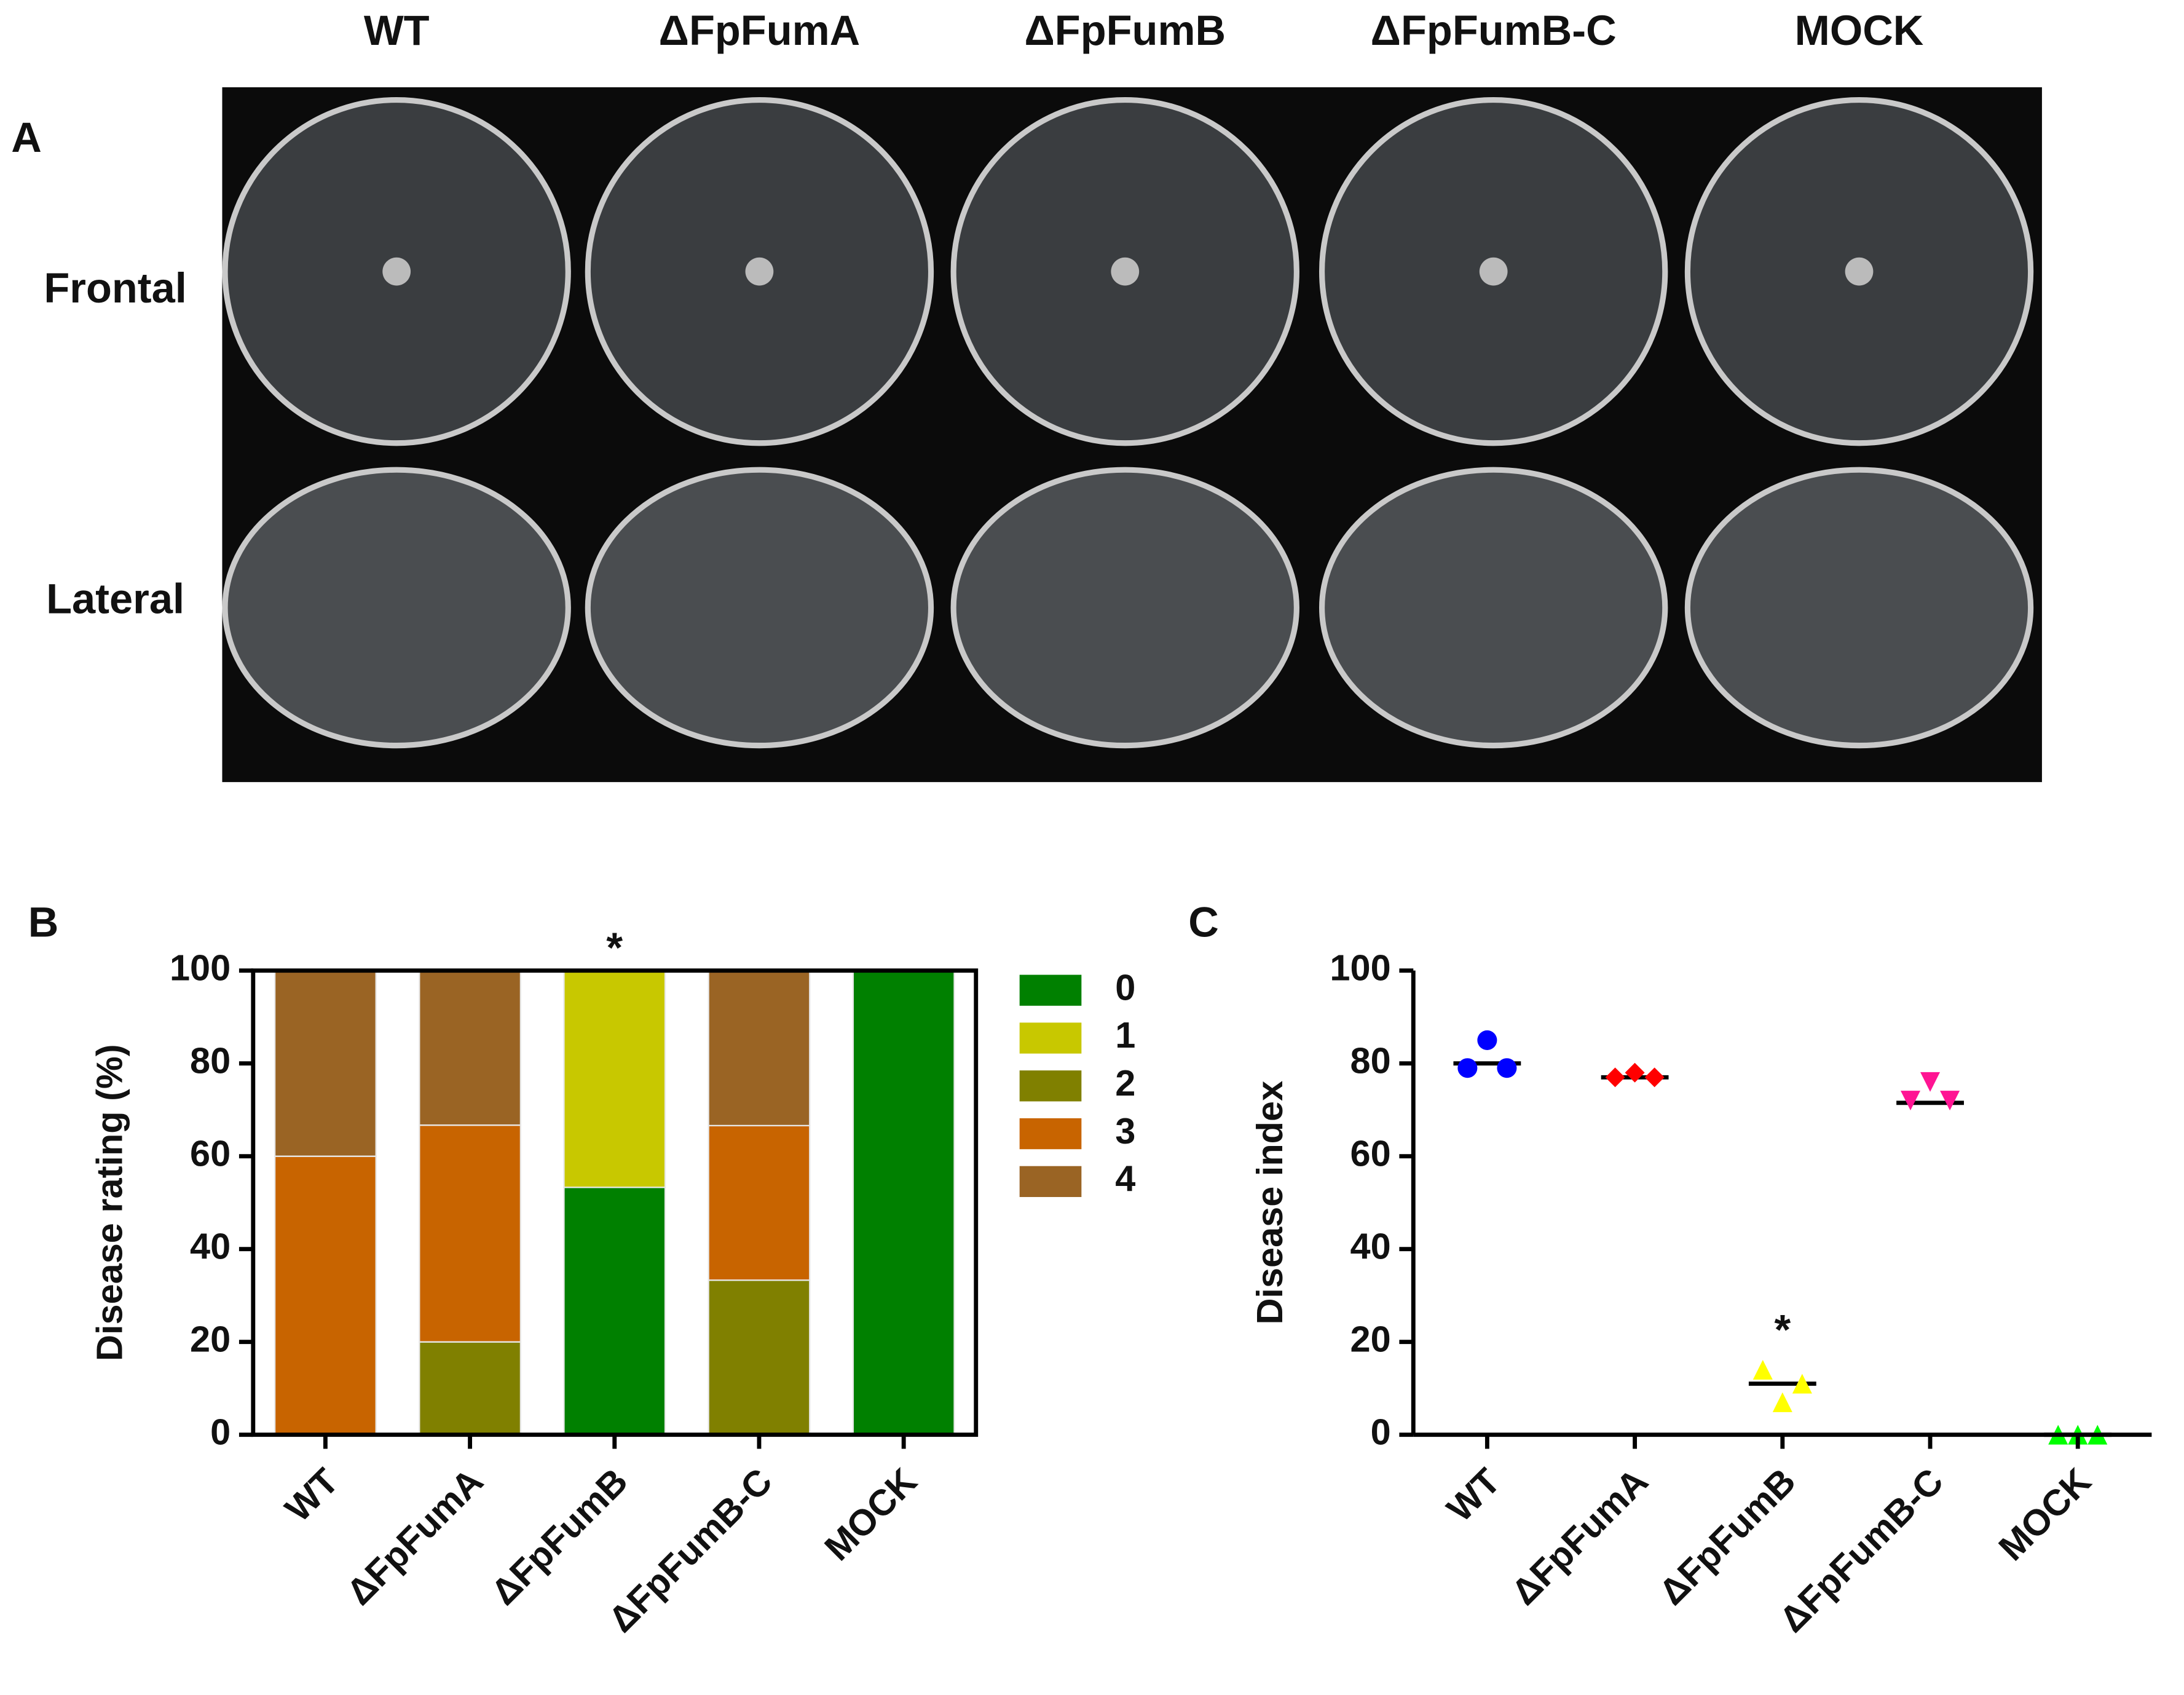 Image resolution: width=2184 pixels, height=1695 pixels. I want to click on column-label: ΔFpFumB-C, so click(1494, 30).